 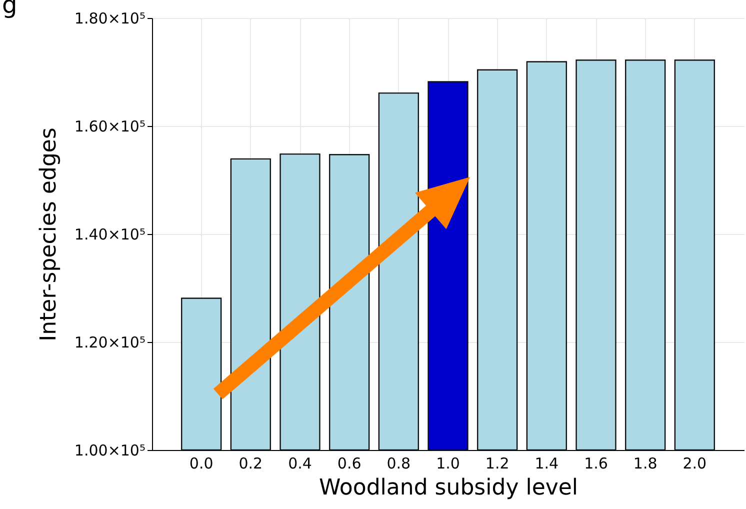 I want to click on x-tick-label: 1.0, so click(x=448, y=463).